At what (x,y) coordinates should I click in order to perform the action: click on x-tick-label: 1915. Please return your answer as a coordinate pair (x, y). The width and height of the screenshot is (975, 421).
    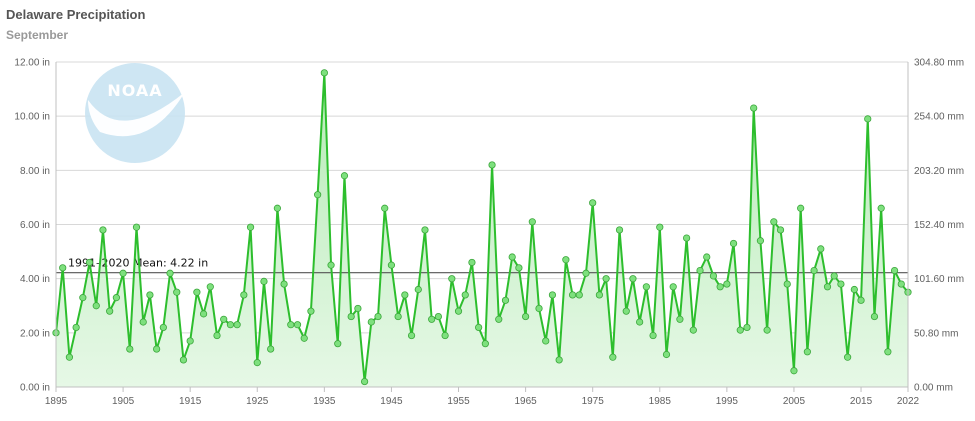
    Looking at the image, I should click on (190, 401).